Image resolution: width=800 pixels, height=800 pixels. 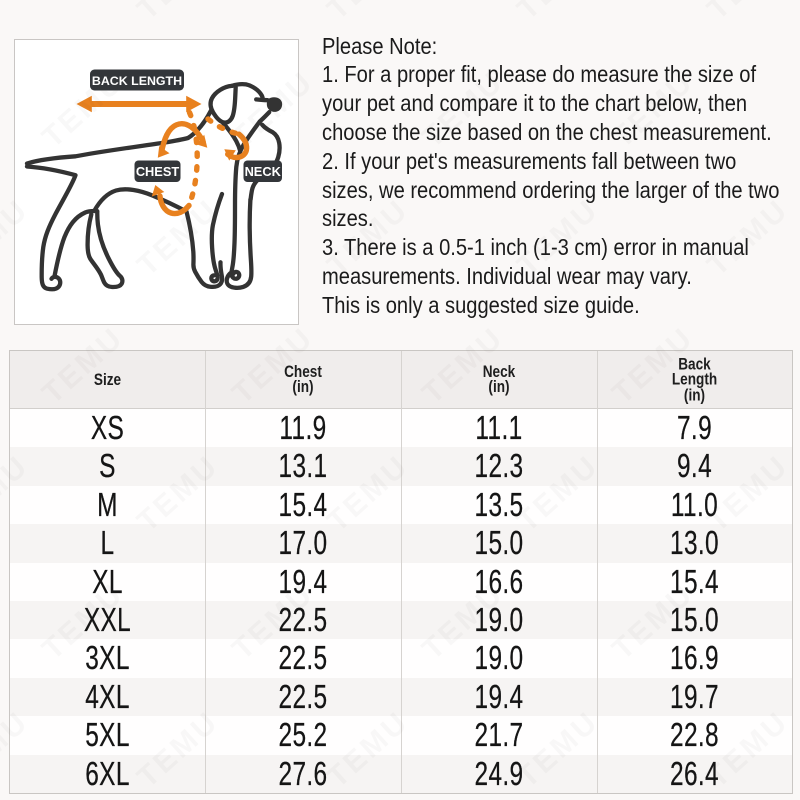 What do you see at coordinates (158, 171) in the screenshot?
I see `svg-text: CHEST` at bounding box center [158, 171].